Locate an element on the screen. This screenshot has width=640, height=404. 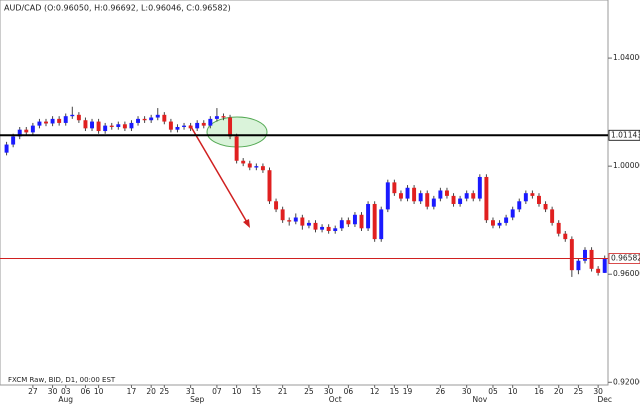
y-tick-label: 1.00000 is located at coordinates (626, 165).